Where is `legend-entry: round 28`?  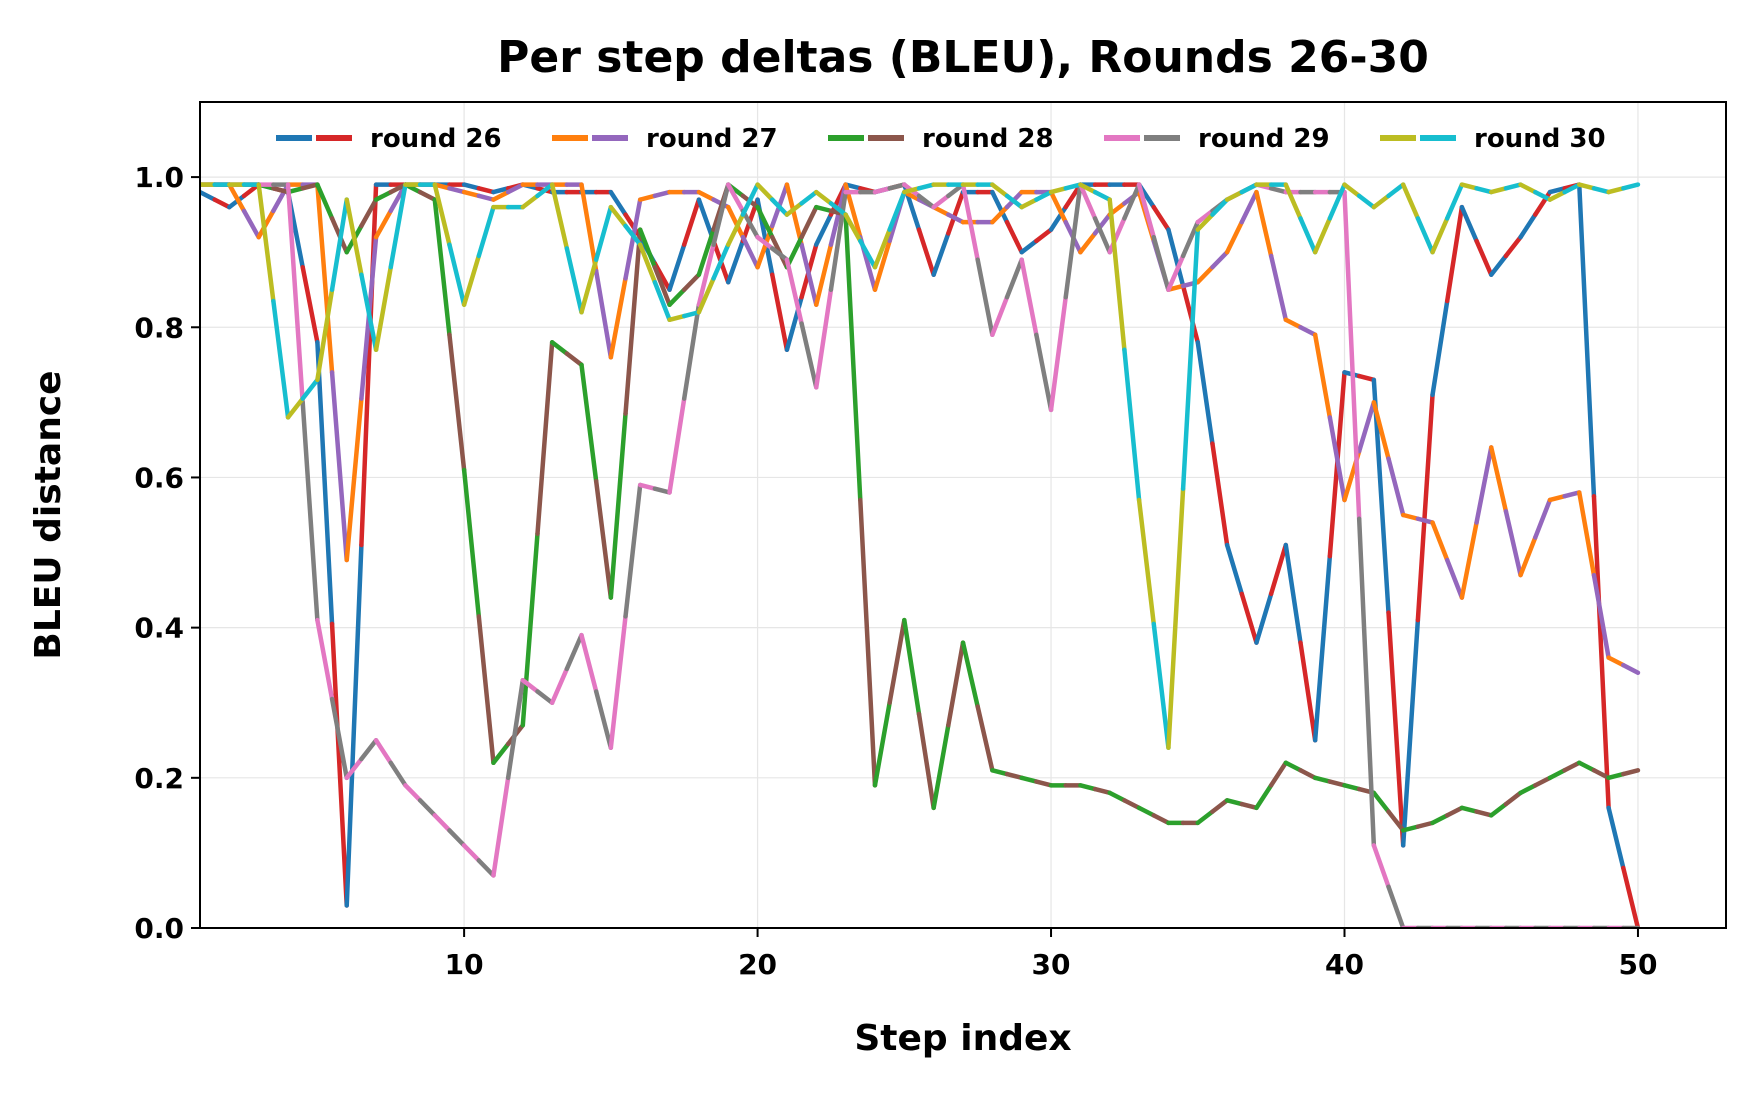 legend-entry: round 28 is located at coordinates (941, 139).